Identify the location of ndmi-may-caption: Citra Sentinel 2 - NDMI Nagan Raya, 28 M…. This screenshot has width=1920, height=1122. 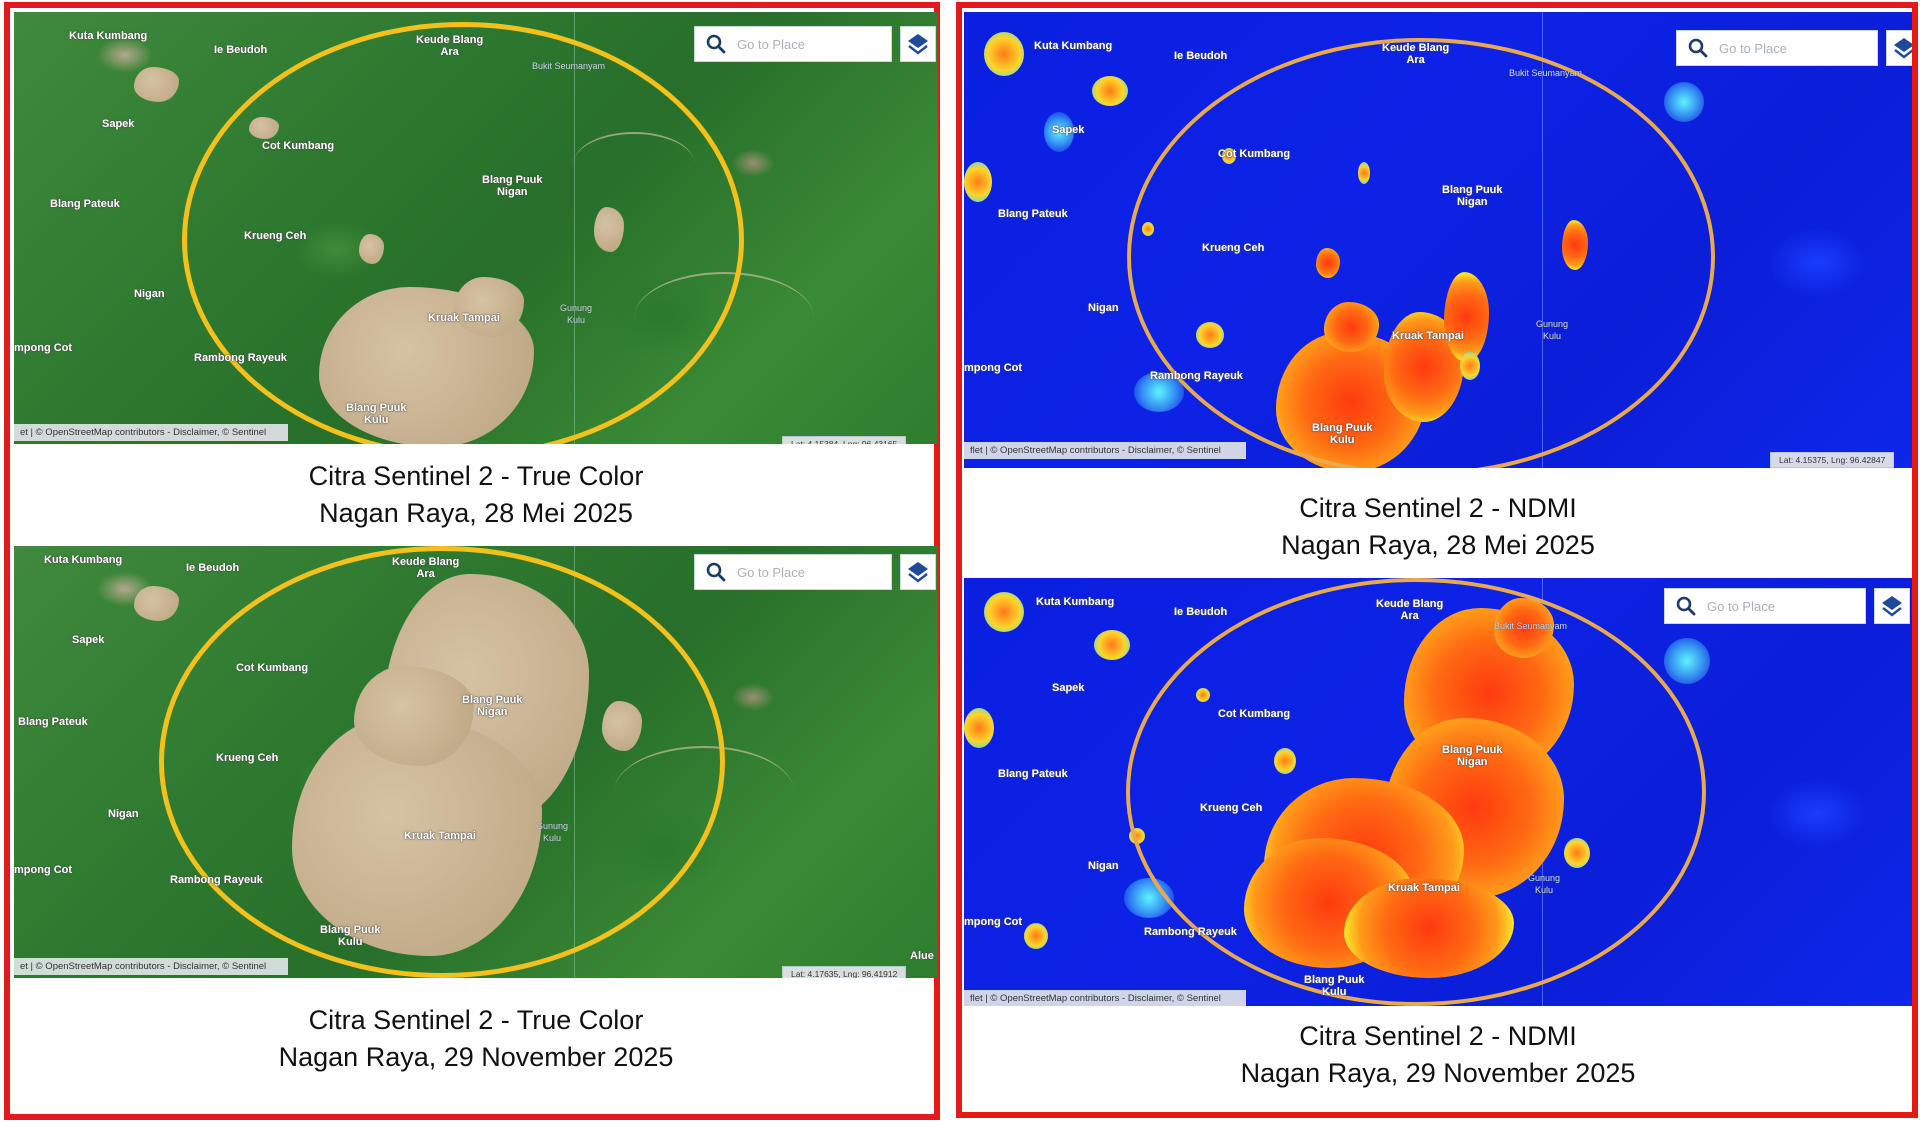
(1438, 526).